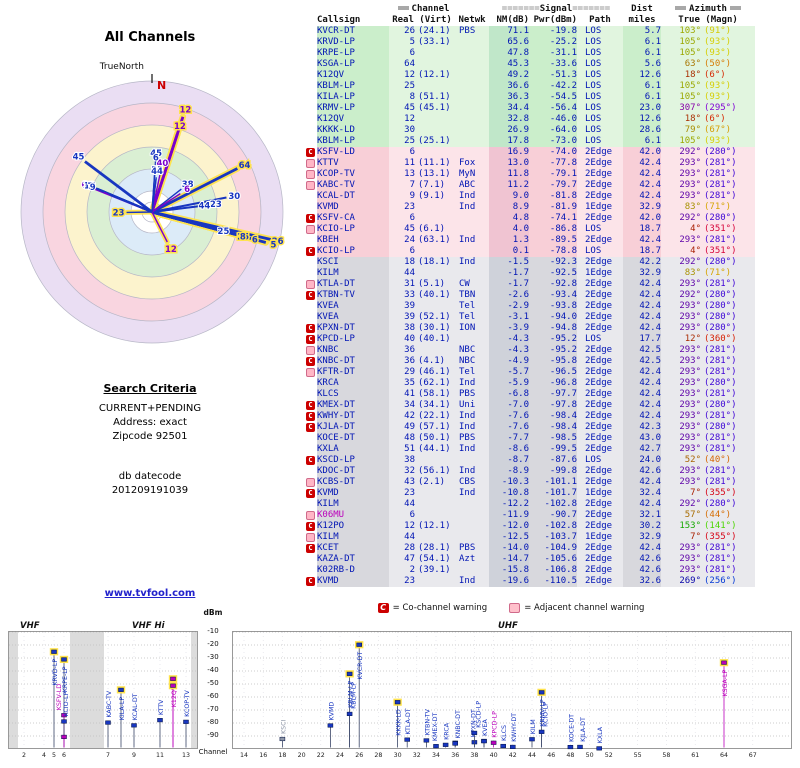  What do you see at coordinates (681, 130) in the screenshot?
I see `col-taz: 79°` at bounding box center [681, 130].